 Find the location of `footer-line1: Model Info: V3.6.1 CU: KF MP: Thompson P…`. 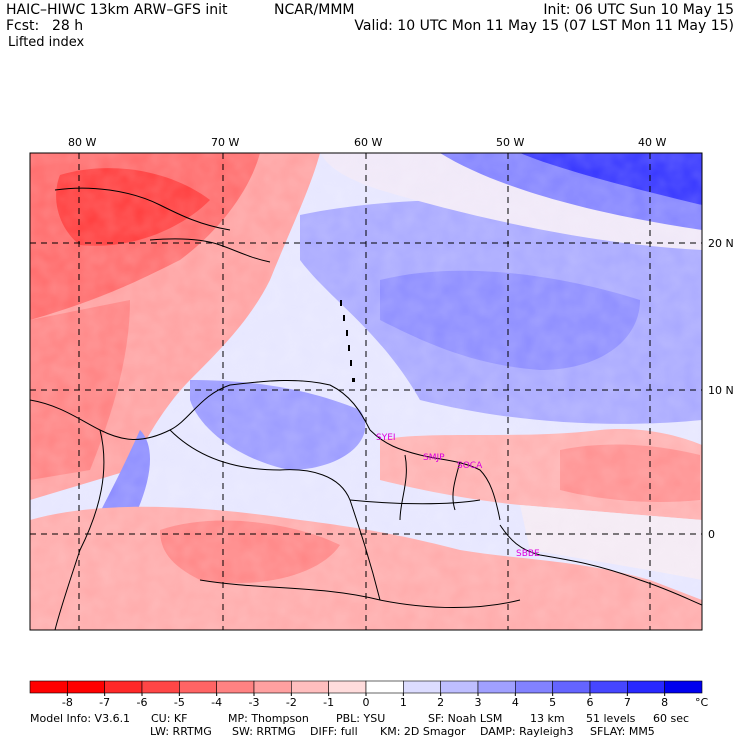

footer-line1: Model Info: V3.6.1 CU: KF MP: Thompson P… is located at coordinates (359, 718).